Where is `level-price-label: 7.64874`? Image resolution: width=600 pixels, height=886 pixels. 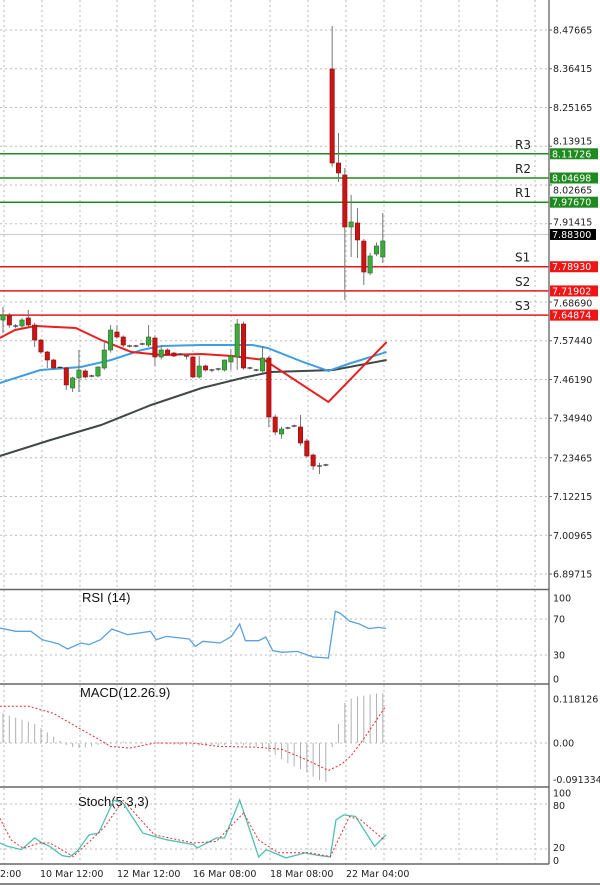 level-price-label: 7.64874 is located at coordinates (571, 316).